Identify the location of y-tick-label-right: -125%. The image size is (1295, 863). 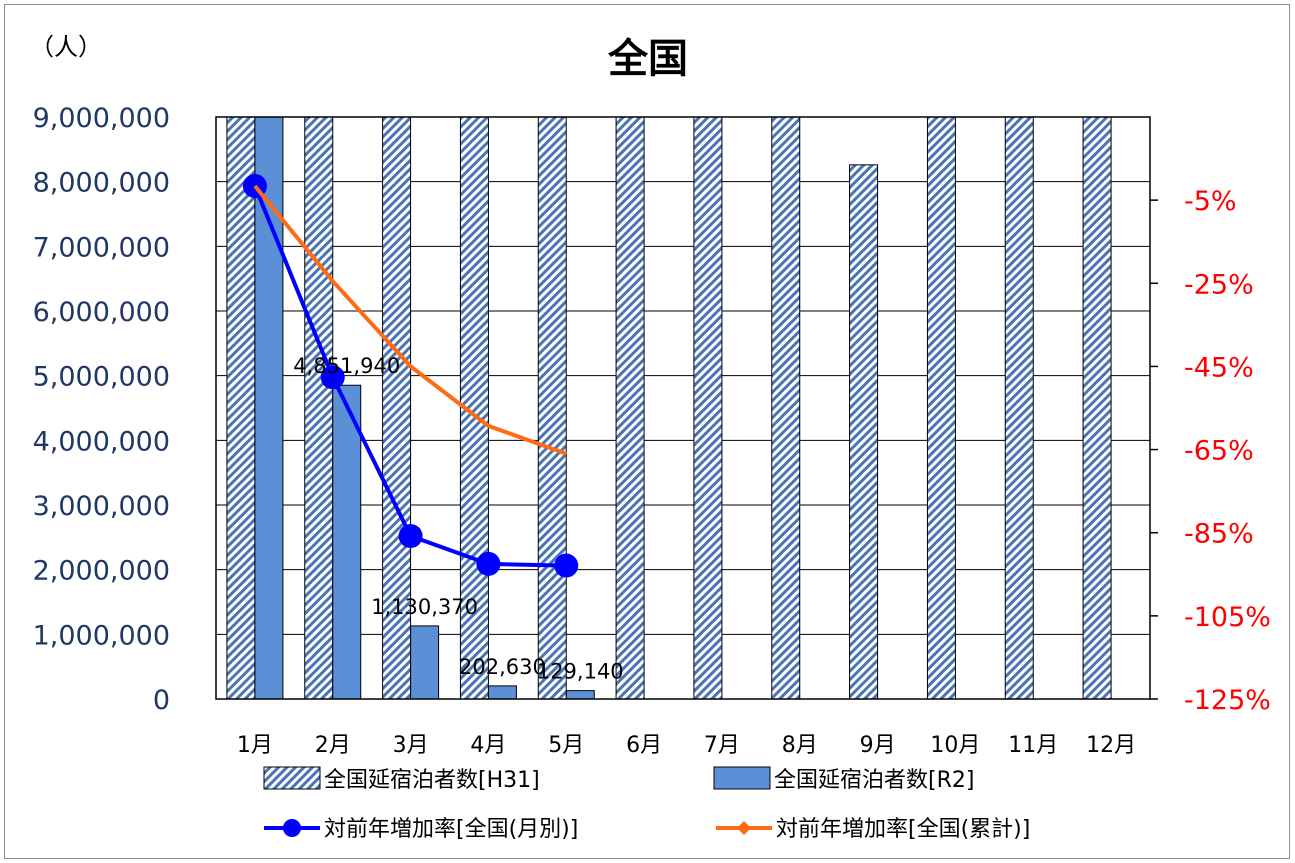
(1227, 700).